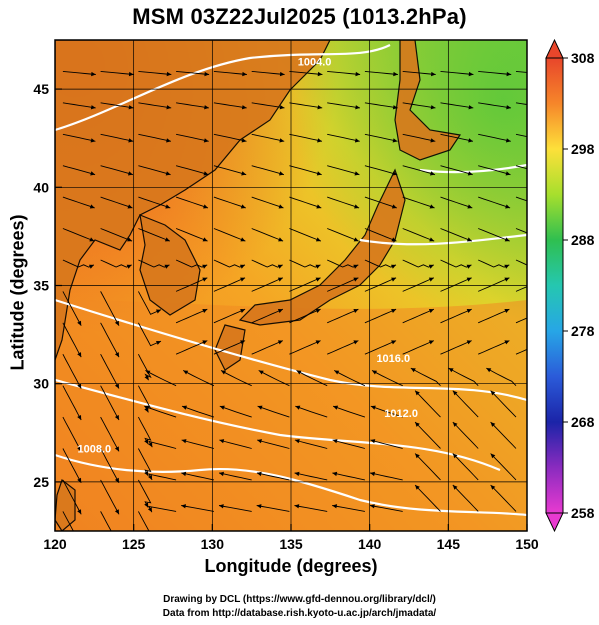 The height and width of the screenshot is (625, 599). What do you see at coordinates (583, 513) in the screenshot?
I see `colorbar-tick-label-258: 258` at bounding box center [583, 513].